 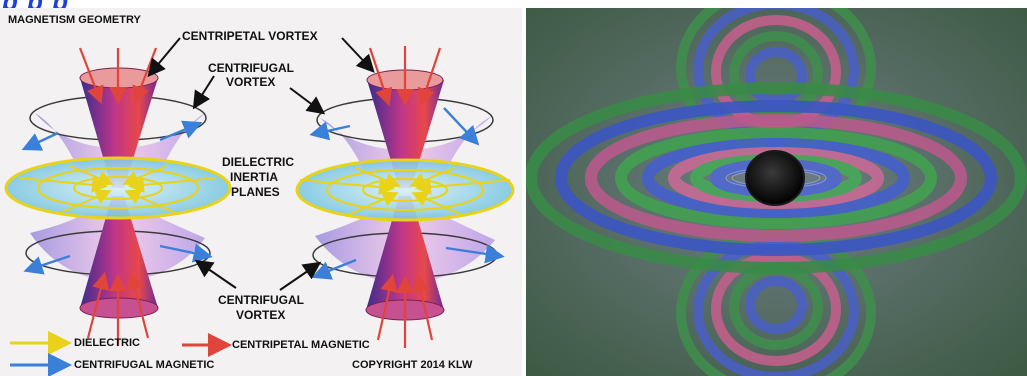 What do you see at coordinates (251, 68) in the screenshot?
I see `label-centrifugal-vortex-top-1: CENTRIFUGAL` at bounding box center [251, 68].